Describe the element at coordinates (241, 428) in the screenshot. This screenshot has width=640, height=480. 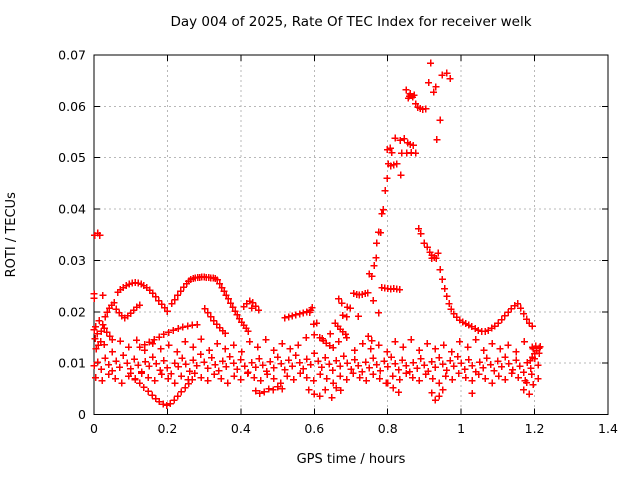
I see `x-tick-label: 0.4` at that location.